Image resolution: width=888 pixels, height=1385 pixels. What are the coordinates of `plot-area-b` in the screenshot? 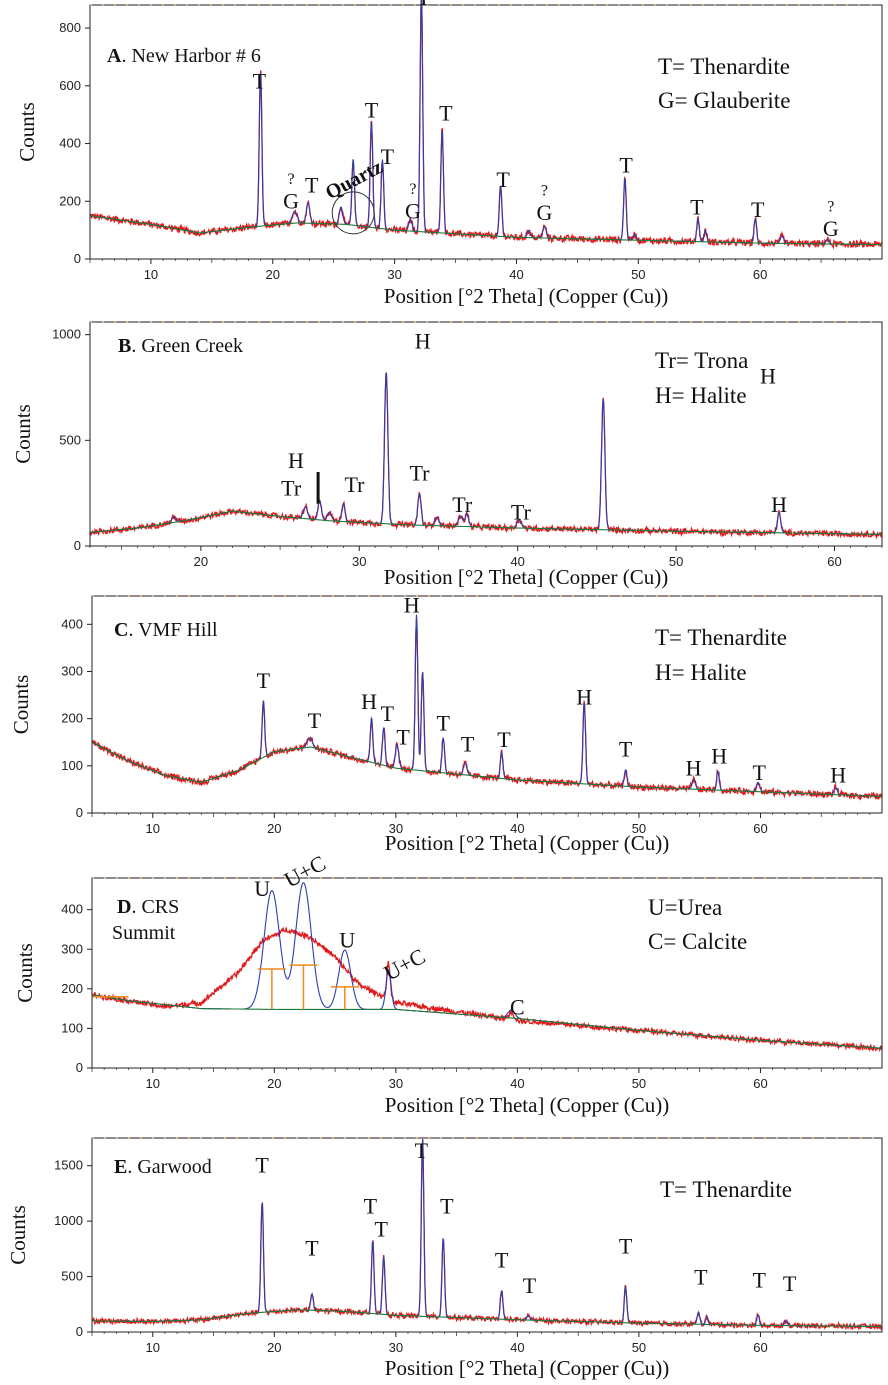 It's located at (486, 454).